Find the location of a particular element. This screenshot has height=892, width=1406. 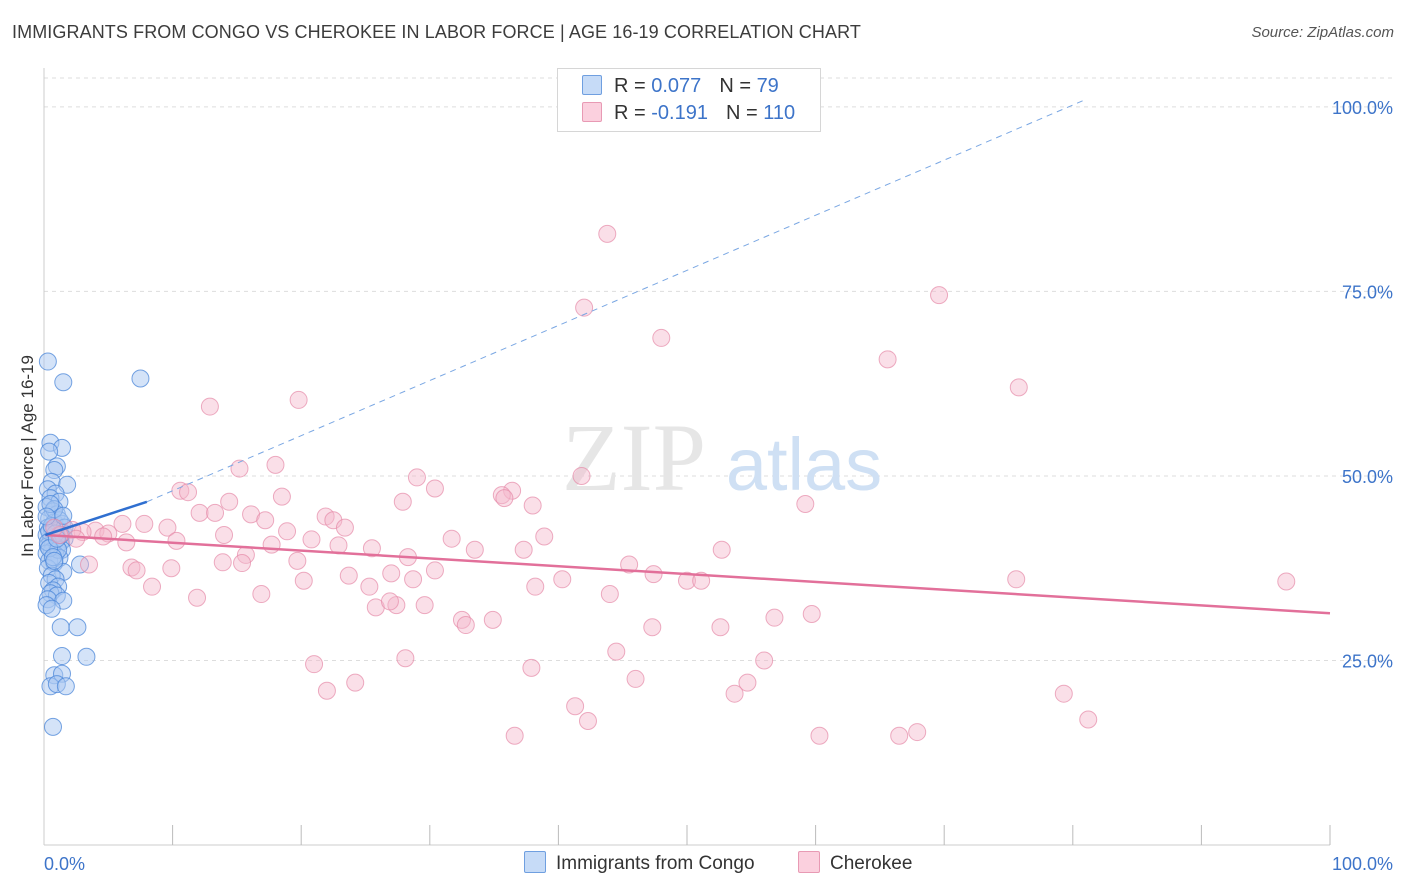

legend-row-cherokee: R = -0.191 N = 110 is located at coordinates (688, 114).